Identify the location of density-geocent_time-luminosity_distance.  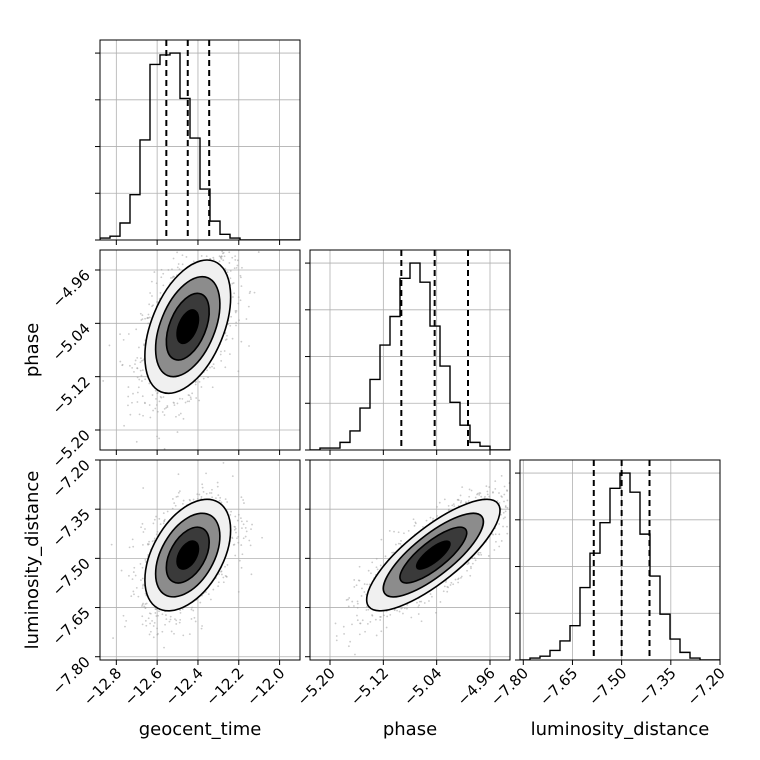
(200, 560).